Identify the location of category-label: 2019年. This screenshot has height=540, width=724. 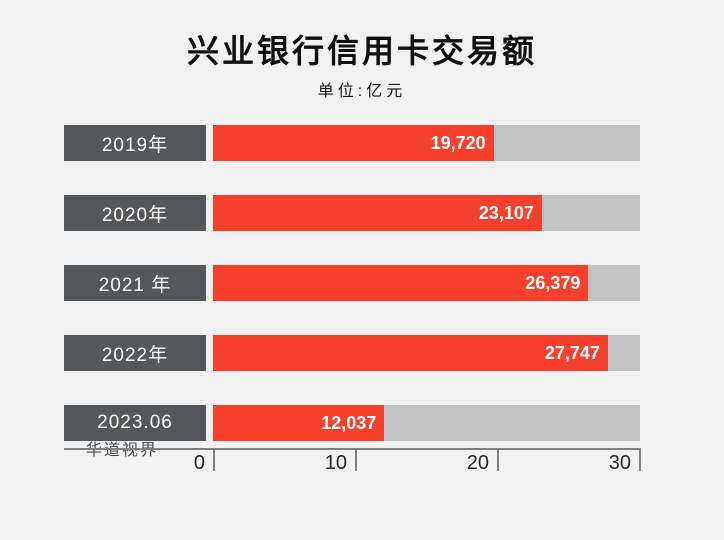
(135, 143).